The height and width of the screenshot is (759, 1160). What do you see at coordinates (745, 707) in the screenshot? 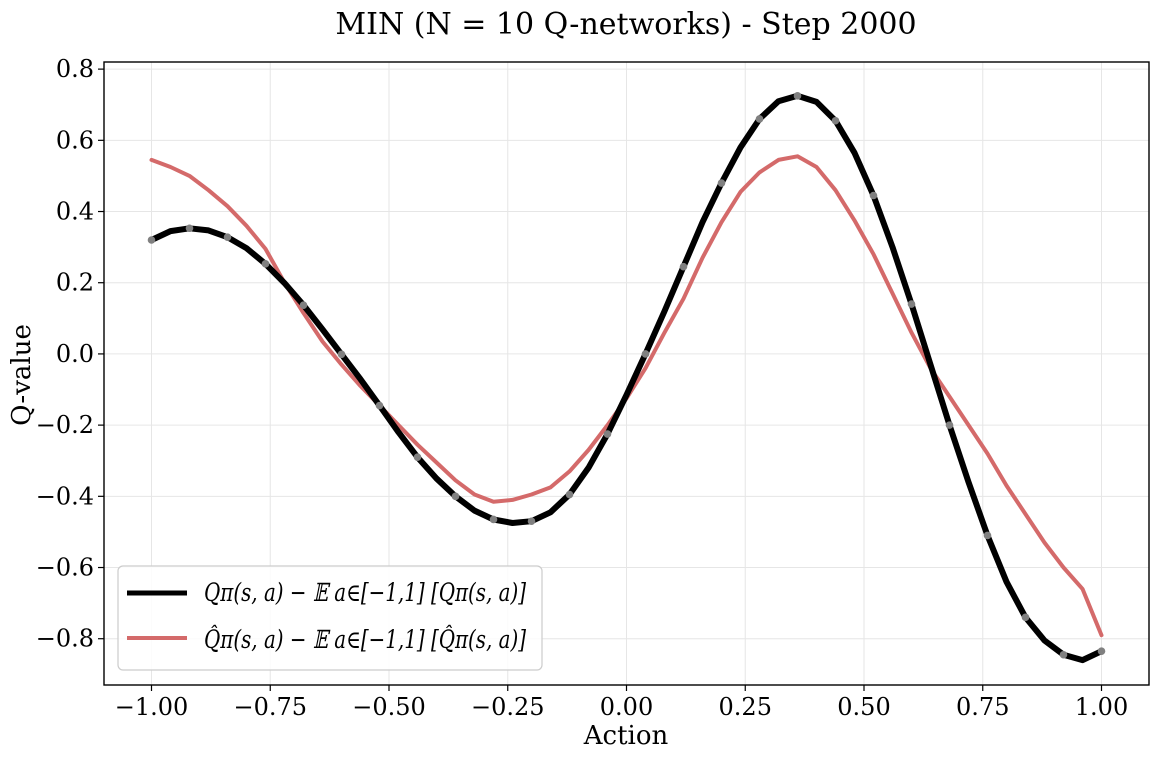
I see `x-tick-label: 0.25` at bounding box center [745, 707].